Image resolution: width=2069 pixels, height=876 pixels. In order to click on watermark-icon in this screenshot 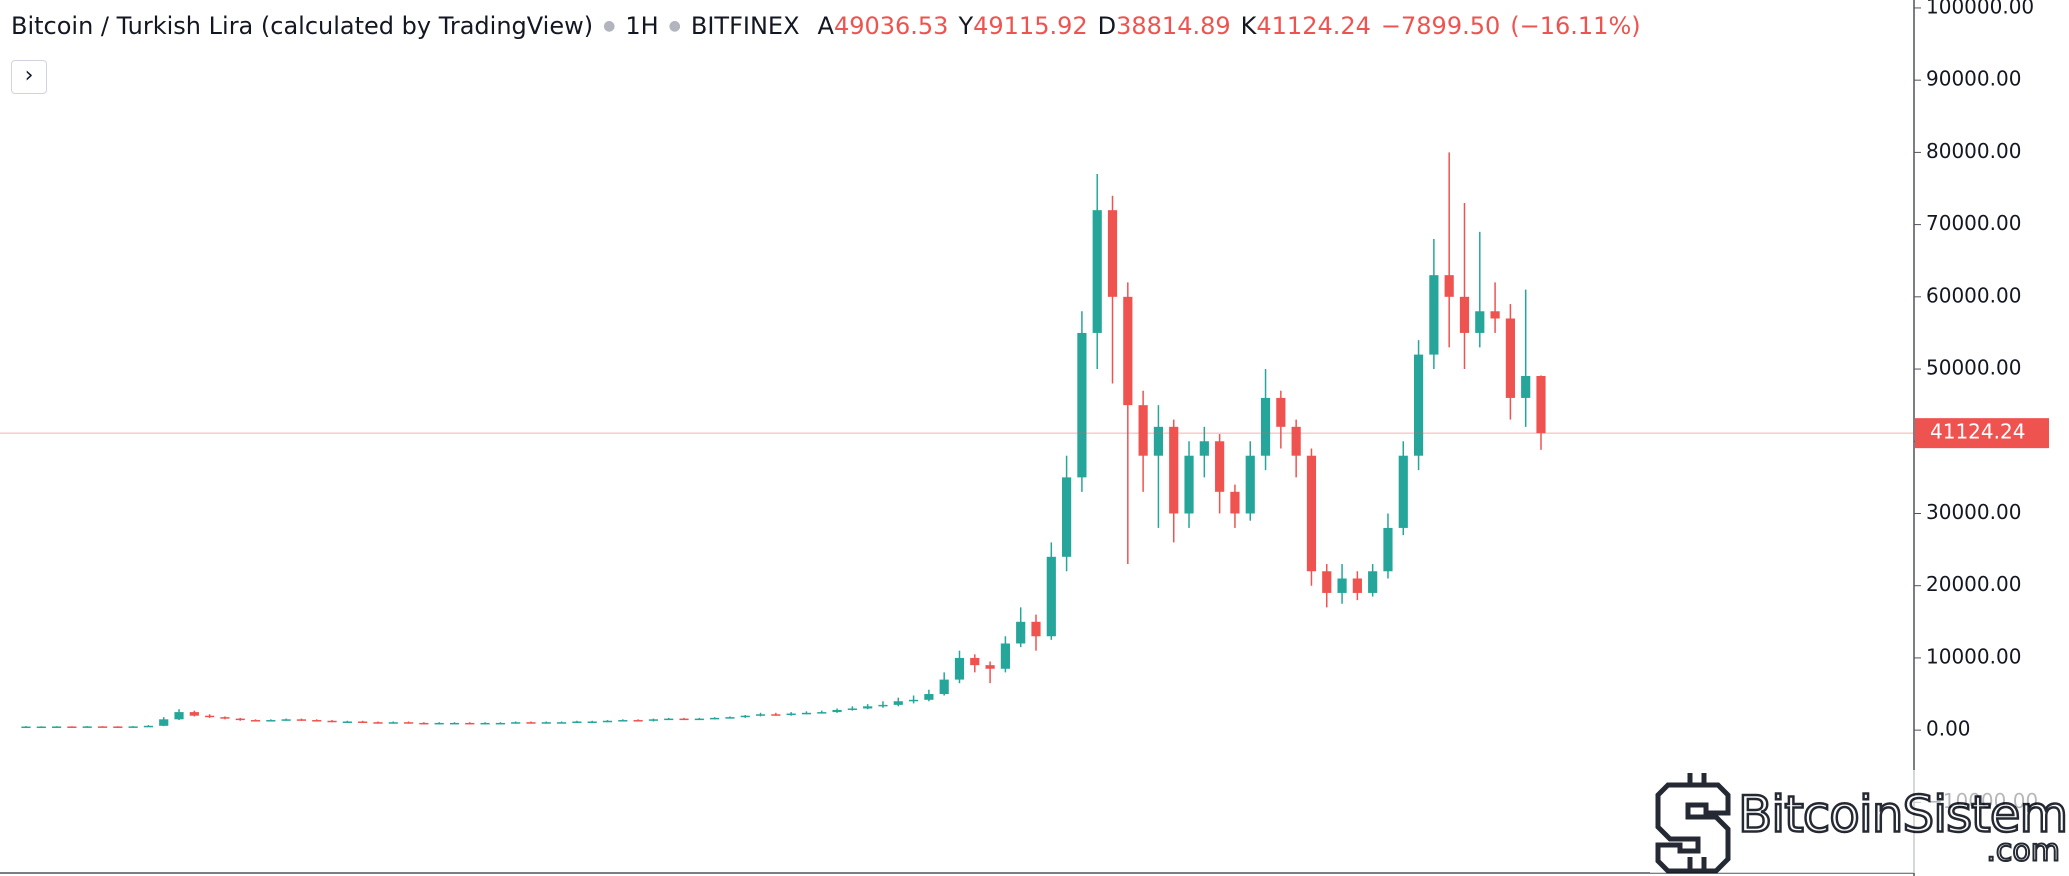, I will do `click(1693, 823)`.